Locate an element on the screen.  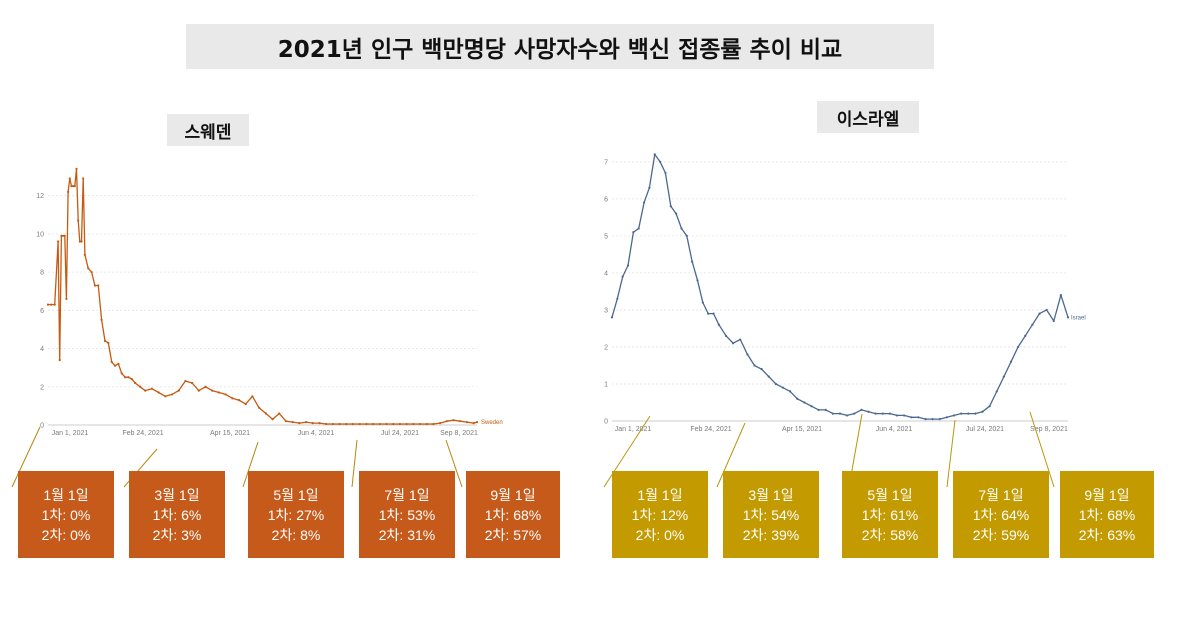
milestone-date: 3월 1일 is located at coordinates (177, 494).